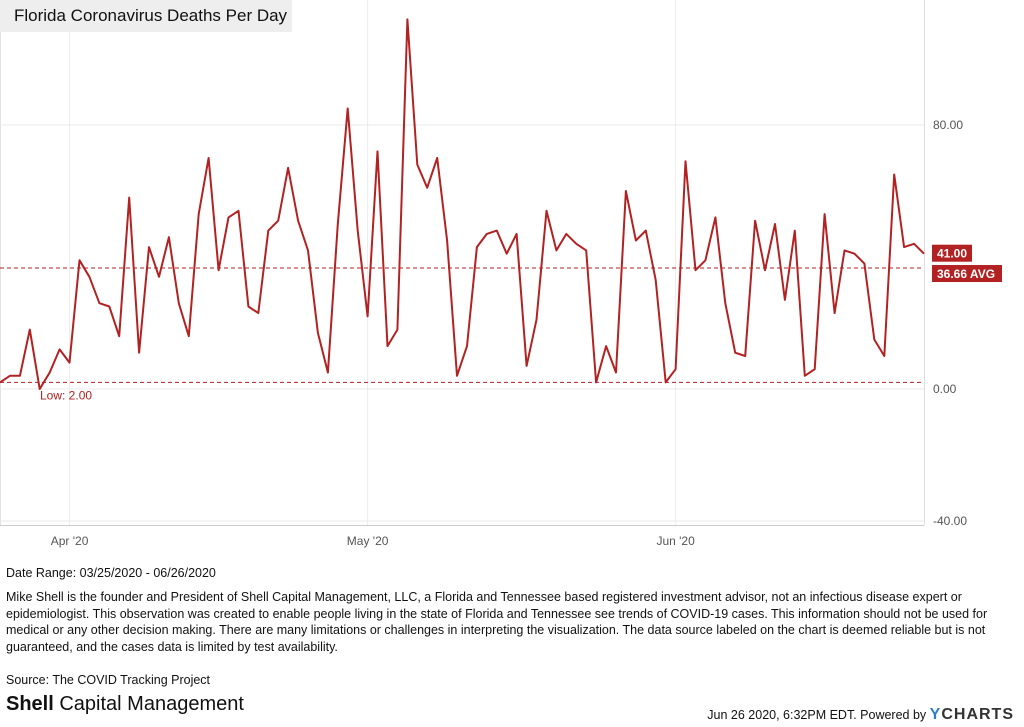 The height and width of the screenshot is (727, 1024). Describe the element at coordinates (151, 15) in the screenshot. I see `chart-title: Florida Coronavirus Deaths Per Day` at that location.